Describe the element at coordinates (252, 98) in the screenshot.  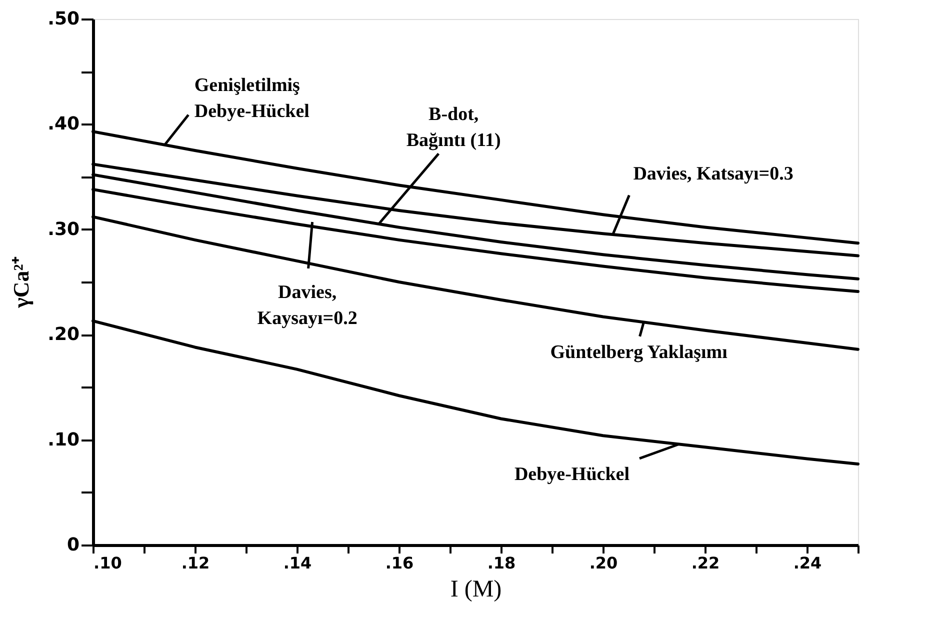
I see `annotation: Genişletilmiş Debye-Hückel` at that location.